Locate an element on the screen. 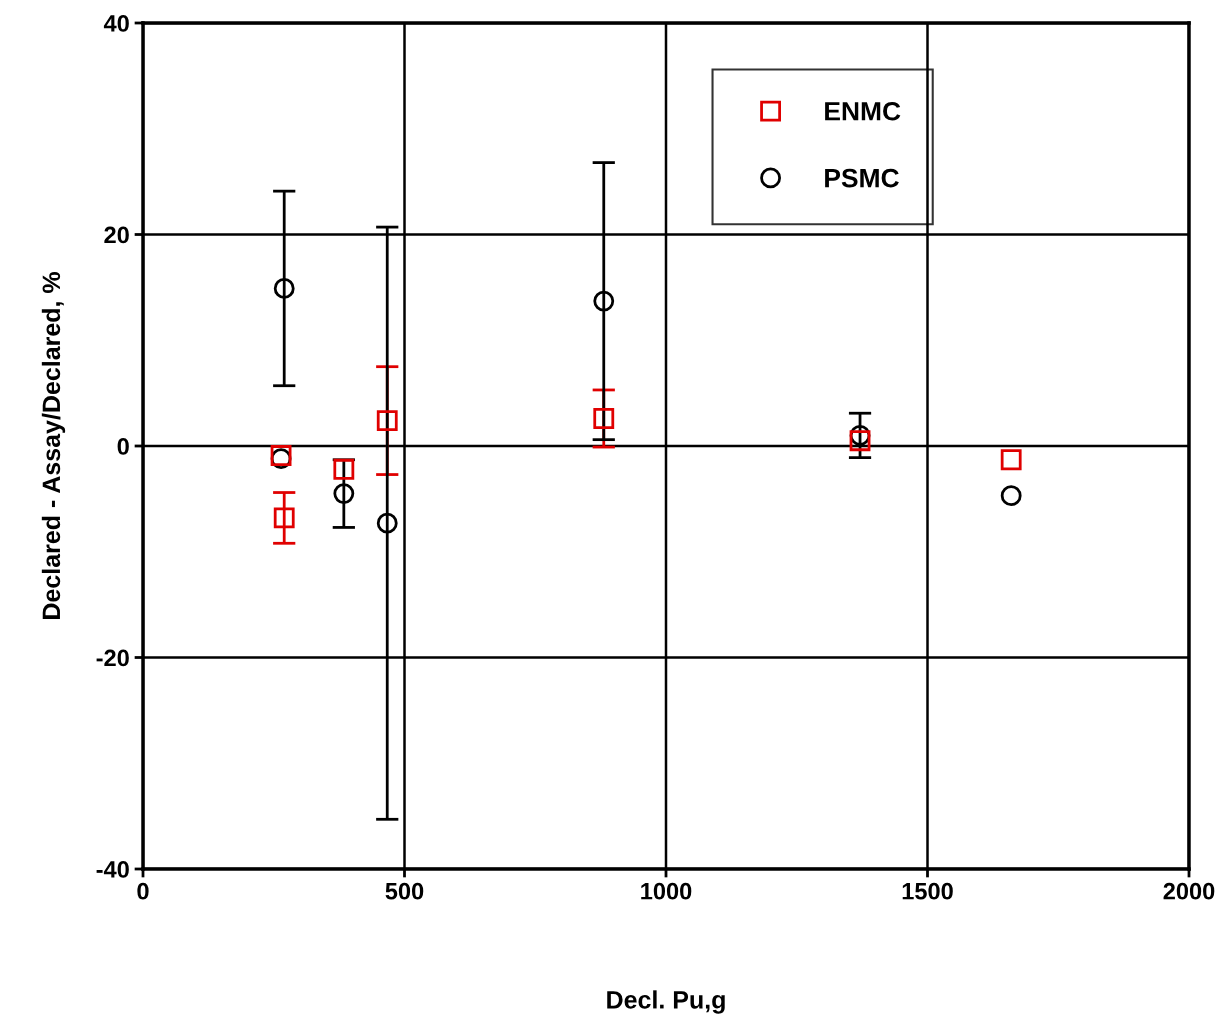 This screenshot has height=1032, width=1221. x-tick-label: 500 is located at coordinates (404, 891).